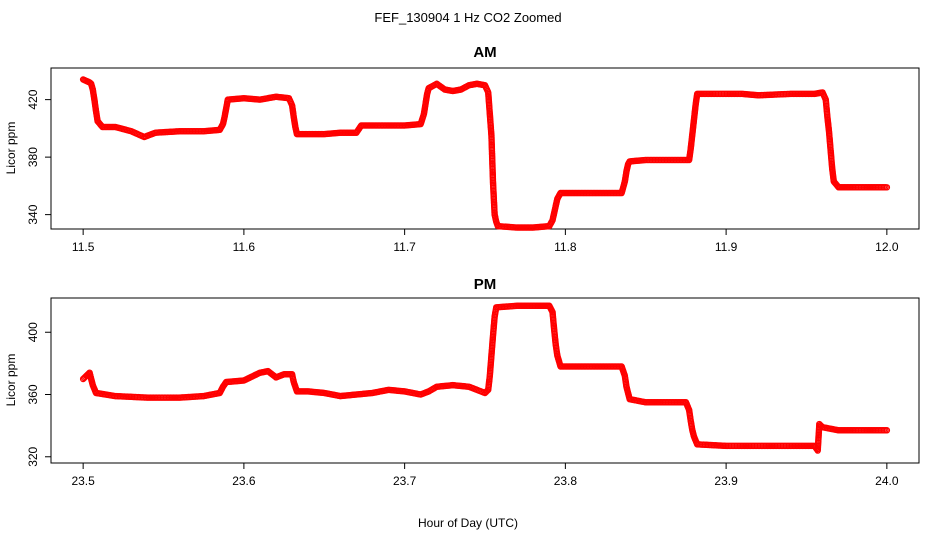  Describe the element at coordinates (485, 284) in the screenshot. I see `pm-panel-title: PM` at that location.